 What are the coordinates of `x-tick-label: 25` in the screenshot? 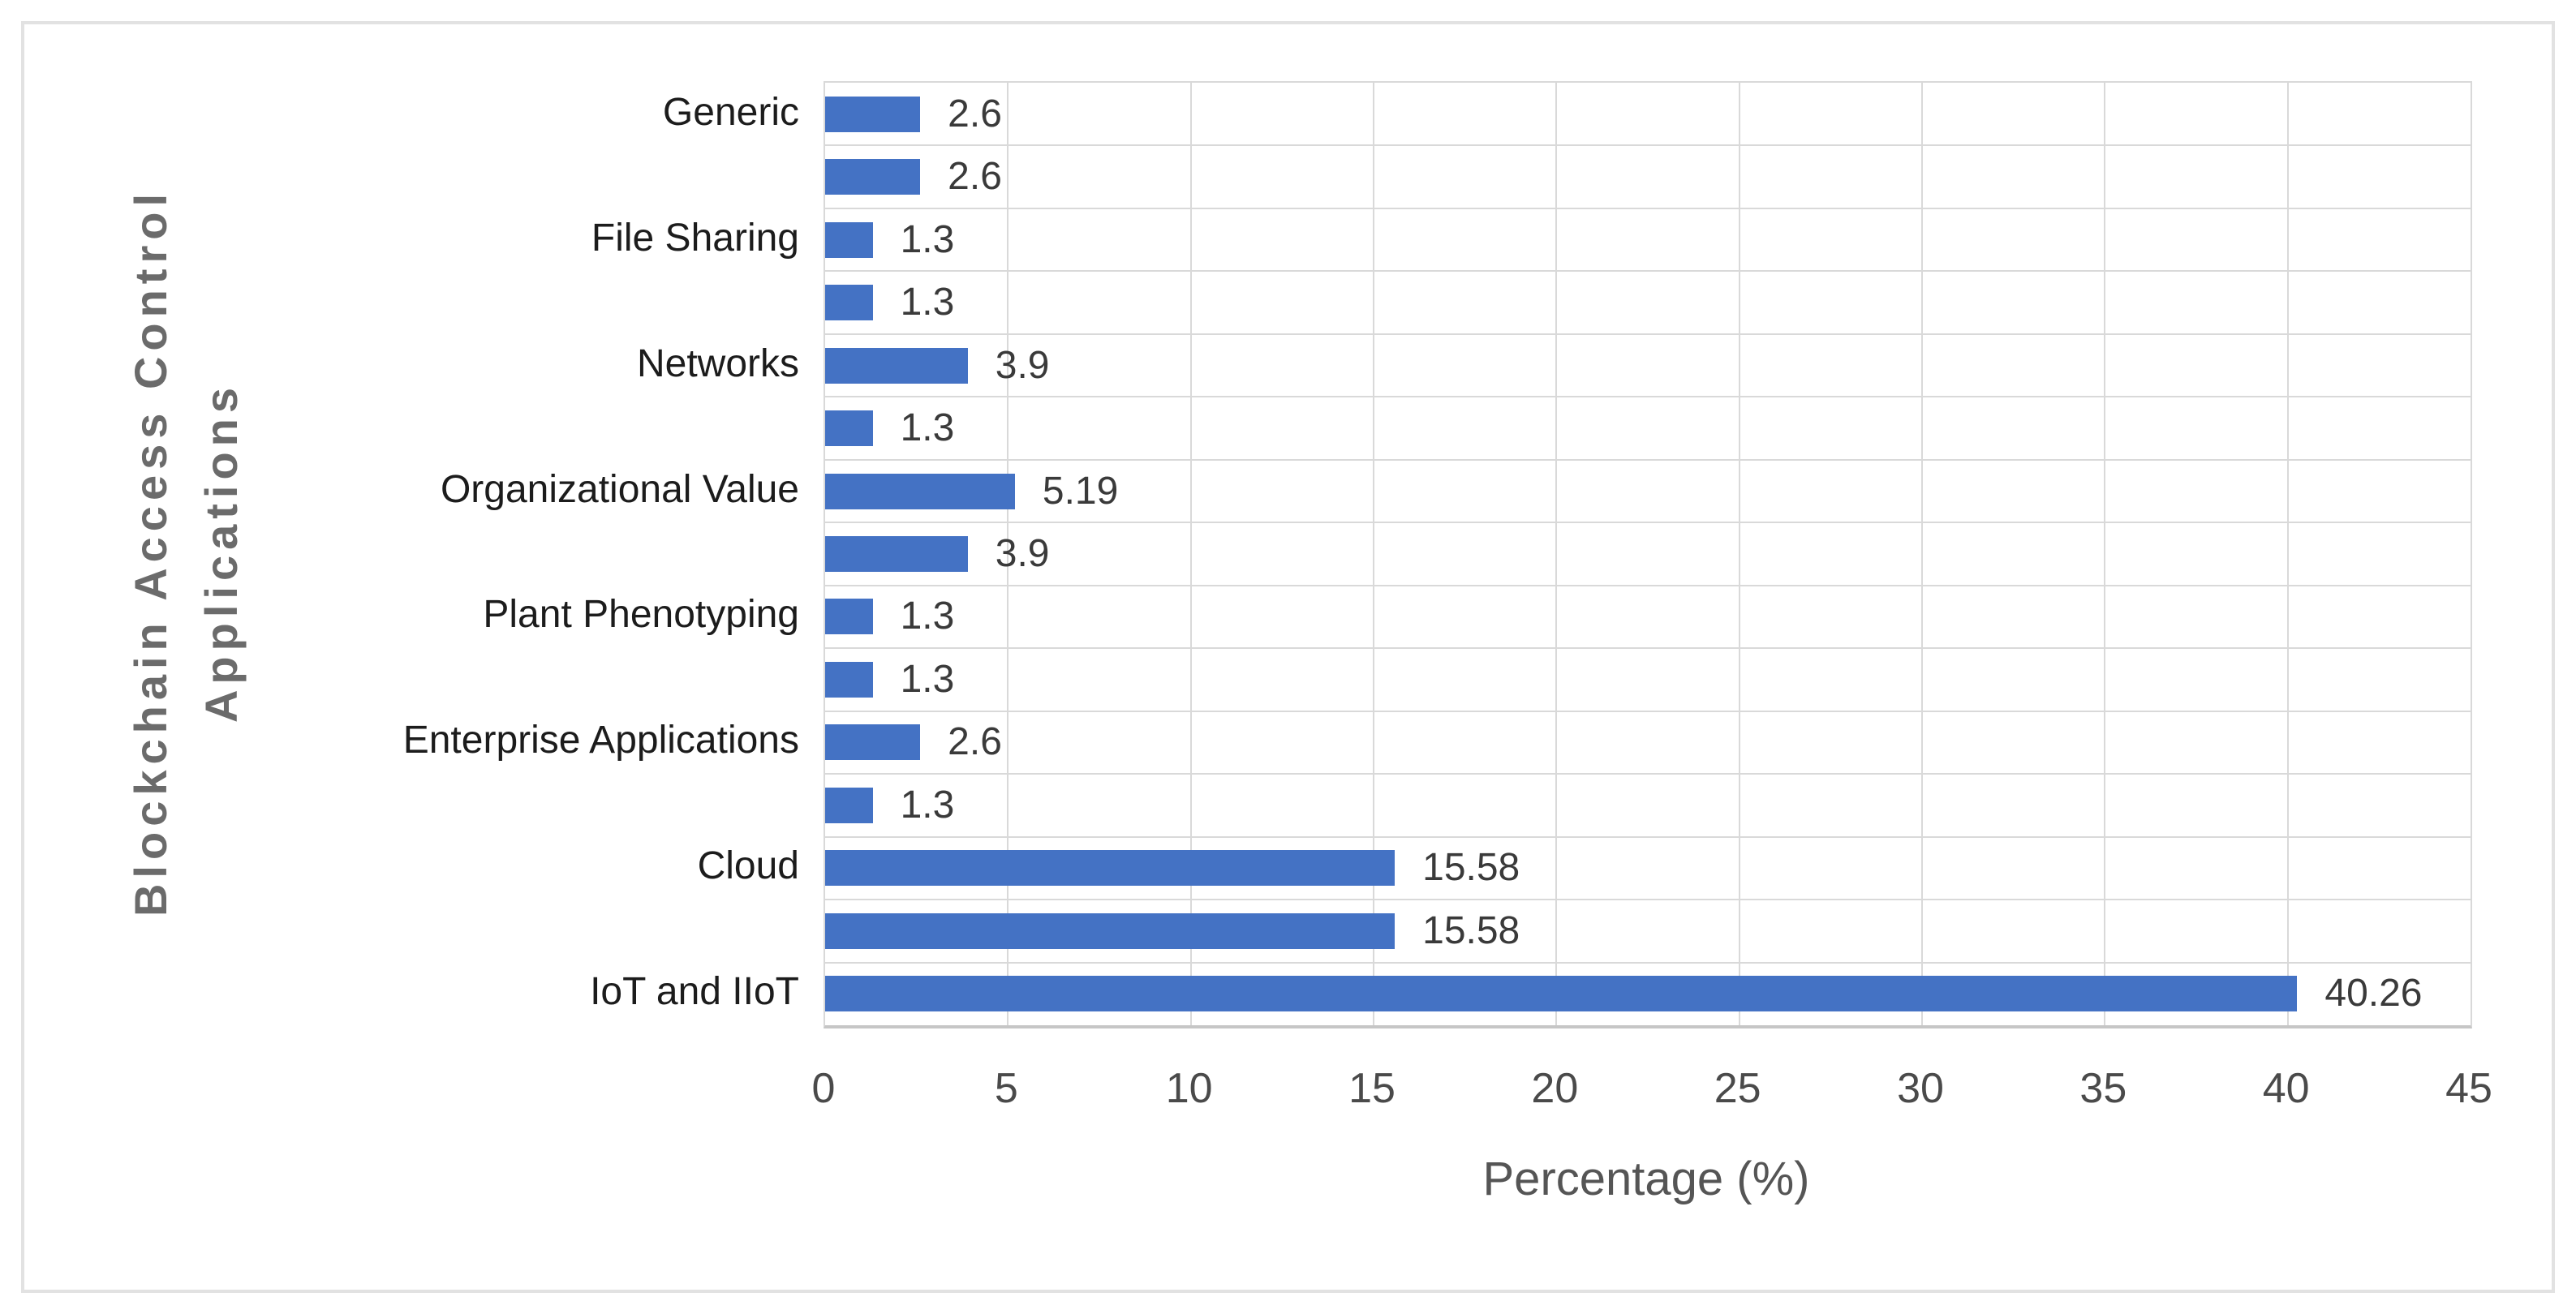 It's located at (1738, 1088).